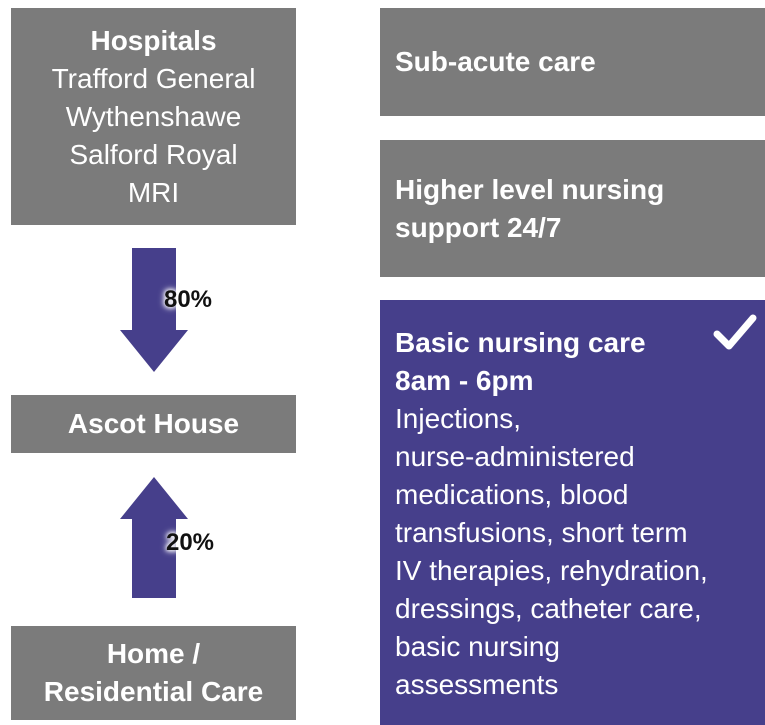  I want to click on arrow-up, so click(154, 537).